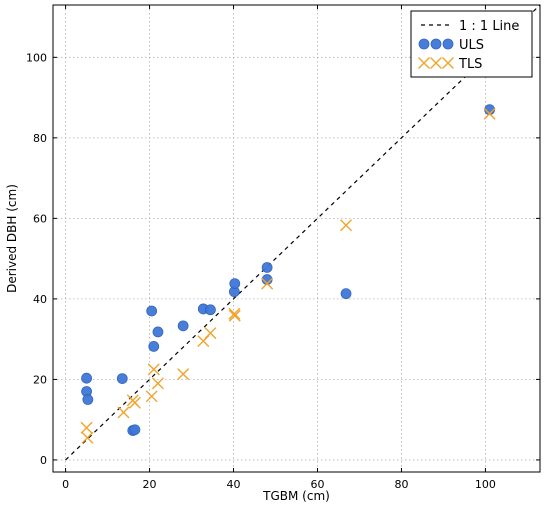  I want to click on x-tick-label: 20, so click(150, 484).